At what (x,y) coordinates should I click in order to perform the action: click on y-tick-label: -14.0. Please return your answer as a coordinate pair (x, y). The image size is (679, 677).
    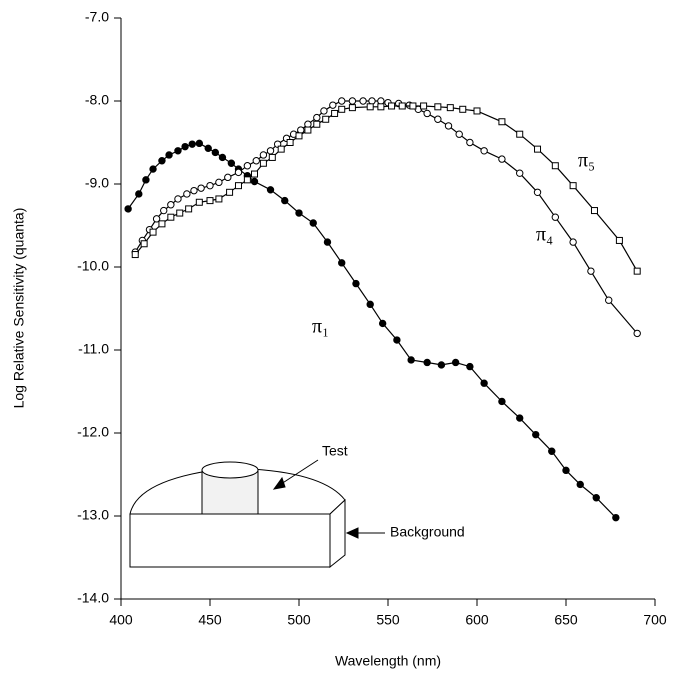
    Looking at the image, I should click on (93, 598).